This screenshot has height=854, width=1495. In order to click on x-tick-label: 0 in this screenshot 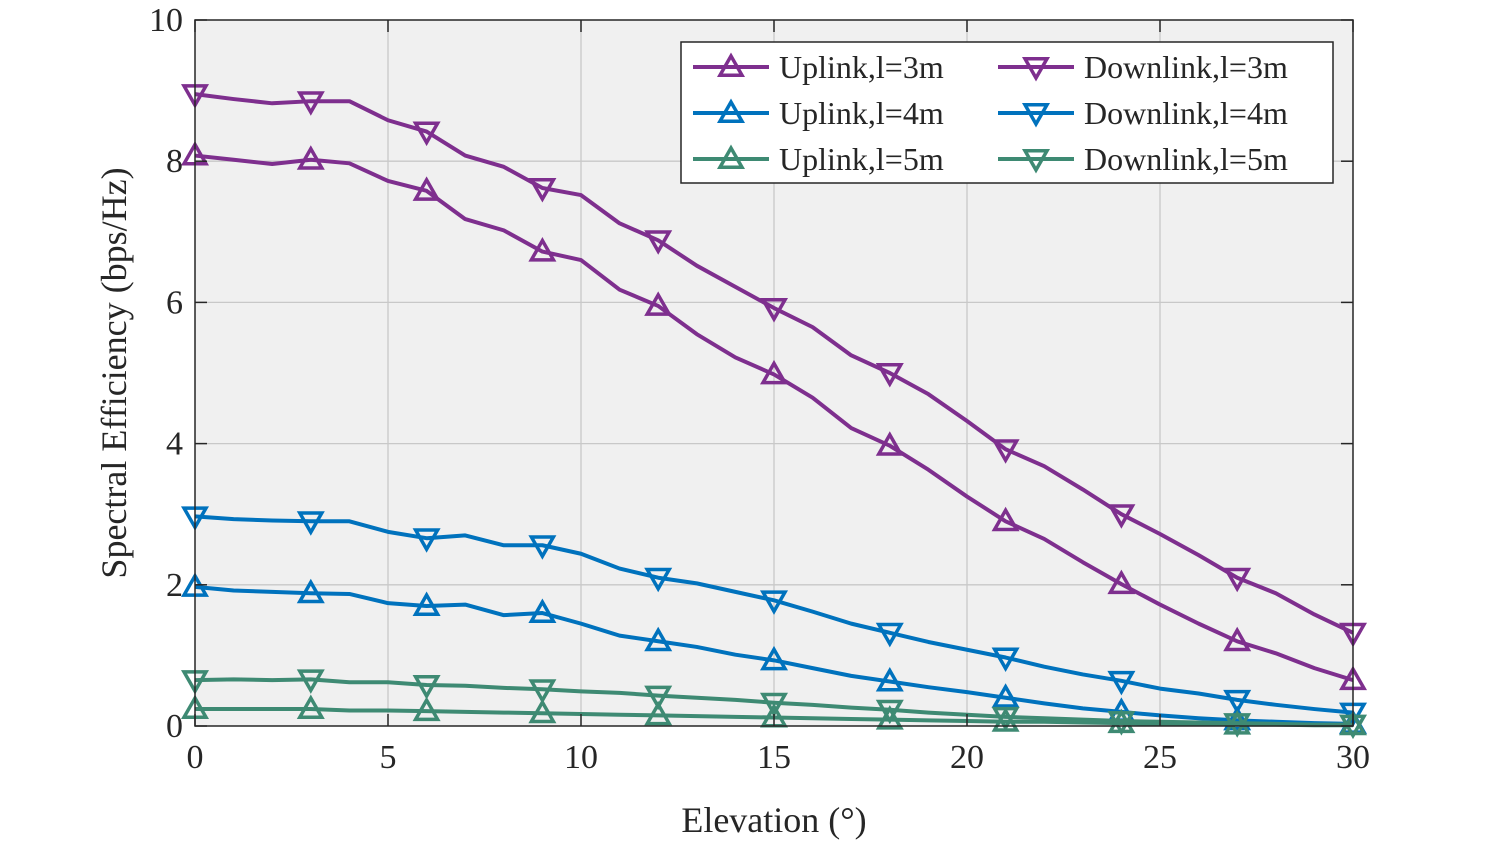, I will do `click(195, 757)`.